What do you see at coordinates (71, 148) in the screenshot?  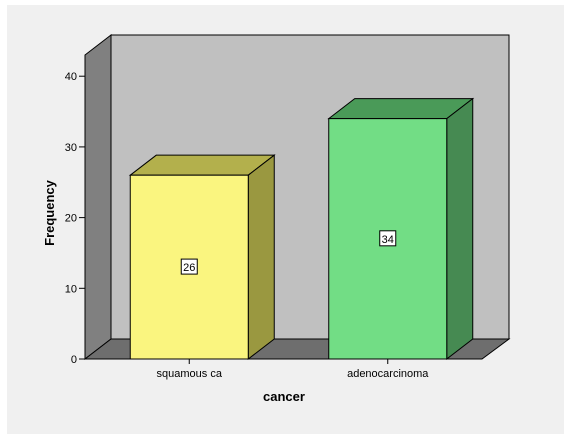 I see `y-tick-label: 30` at bounding box center [71, 148].